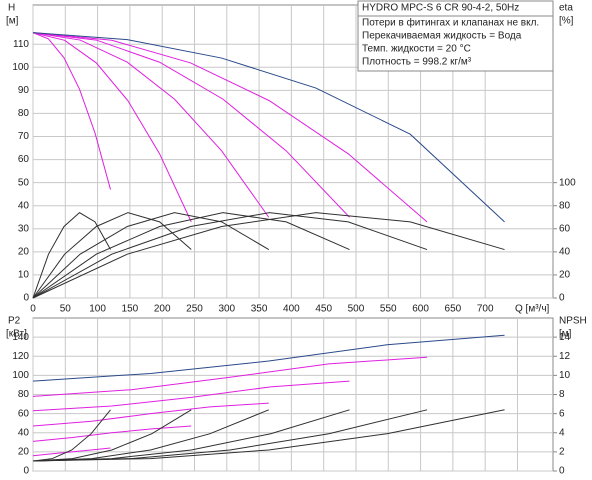  Describe the element at coordinates (12, 21) in the screenshot. I see `y-axis-unit: [м]` at that location.